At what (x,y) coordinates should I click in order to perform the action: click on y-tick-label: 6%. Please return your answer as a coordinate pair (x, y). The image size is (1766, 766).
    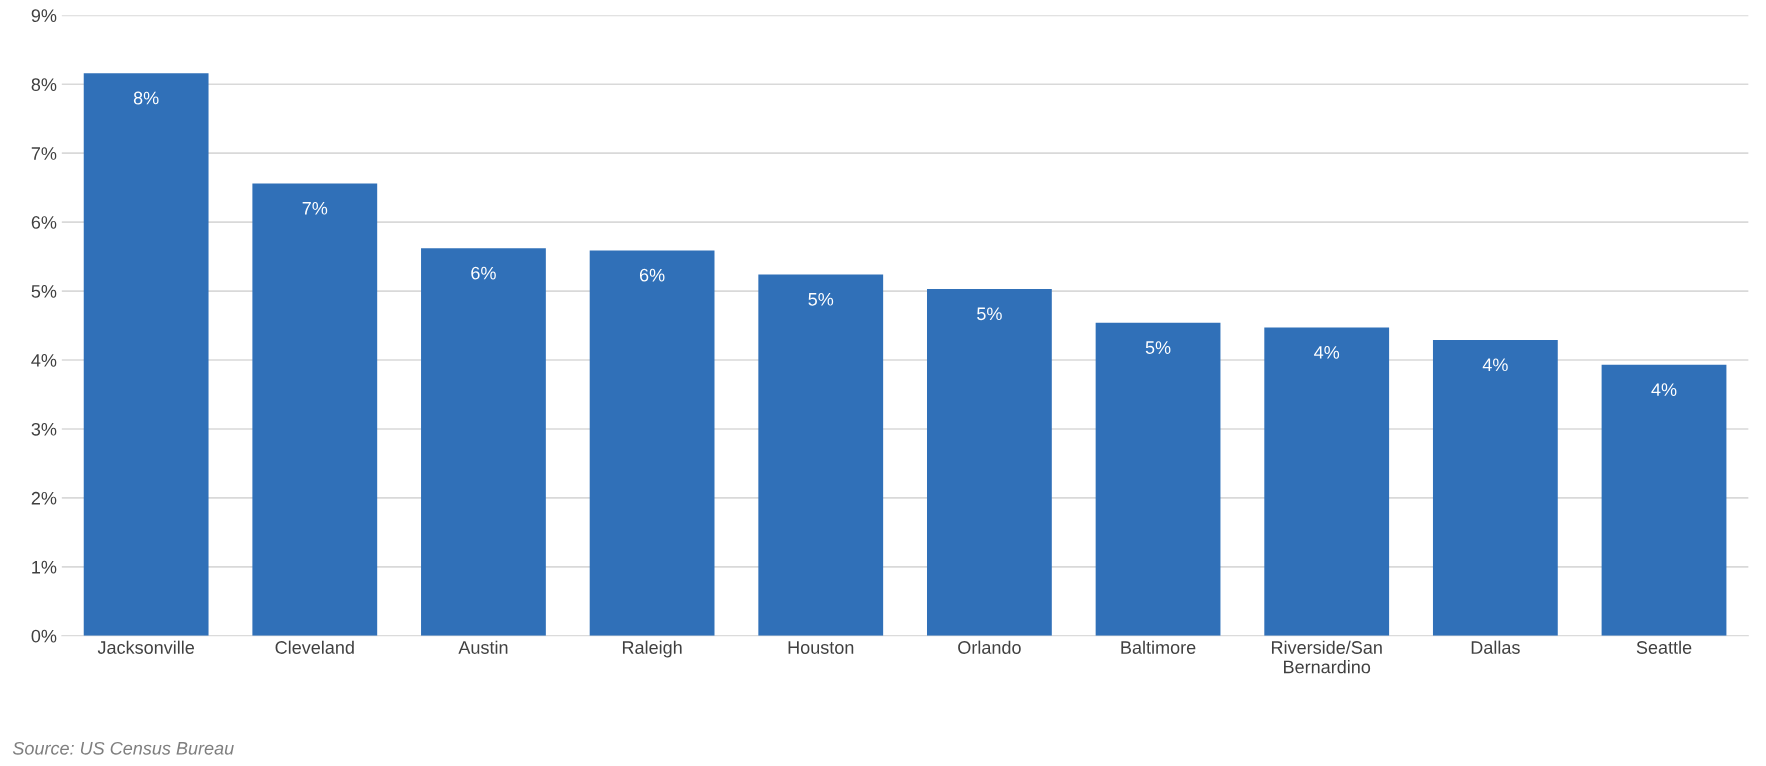
    Looking at the image, I should click on (44, 222).